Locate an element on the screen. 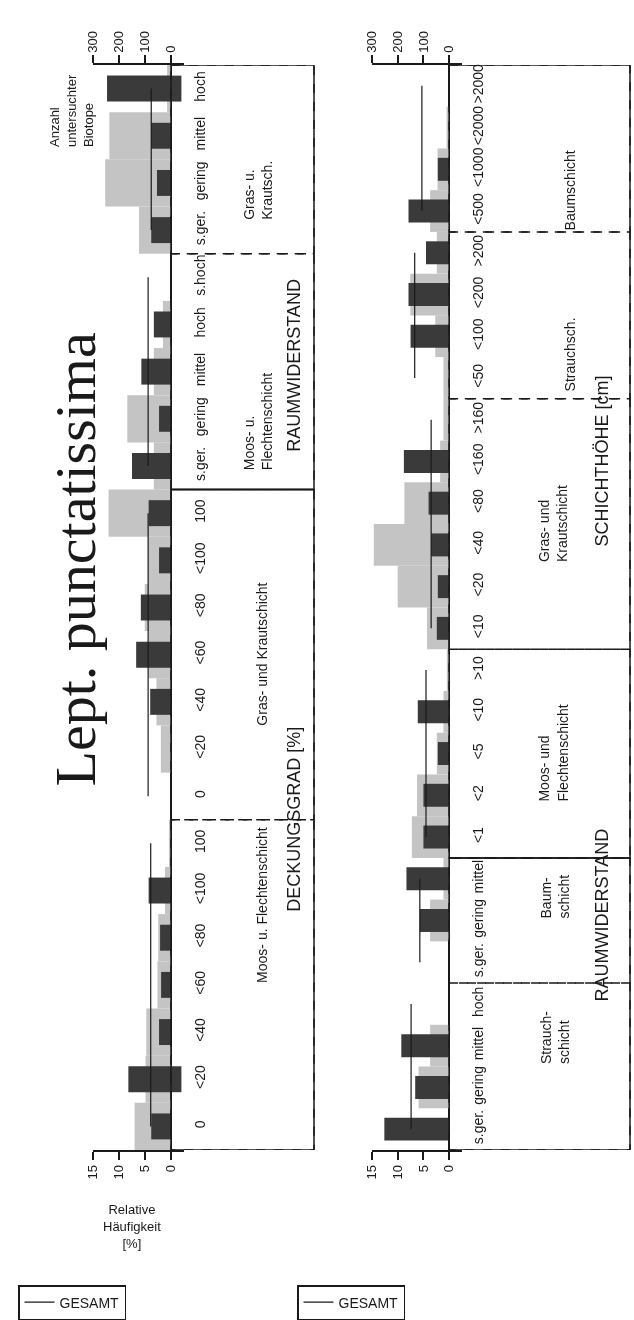 Image resolution: width=634 pixels, height=1320 pixels. y-tick-label: <2 is located at coordinates (478, 793).